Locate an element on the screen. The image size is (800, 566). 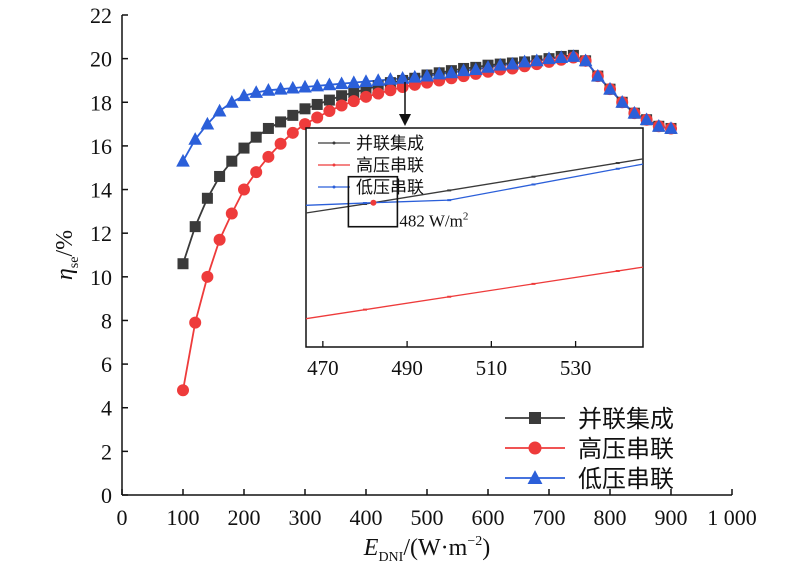
inset-x-tick-label: 530 is located at coordinates (576, 368).